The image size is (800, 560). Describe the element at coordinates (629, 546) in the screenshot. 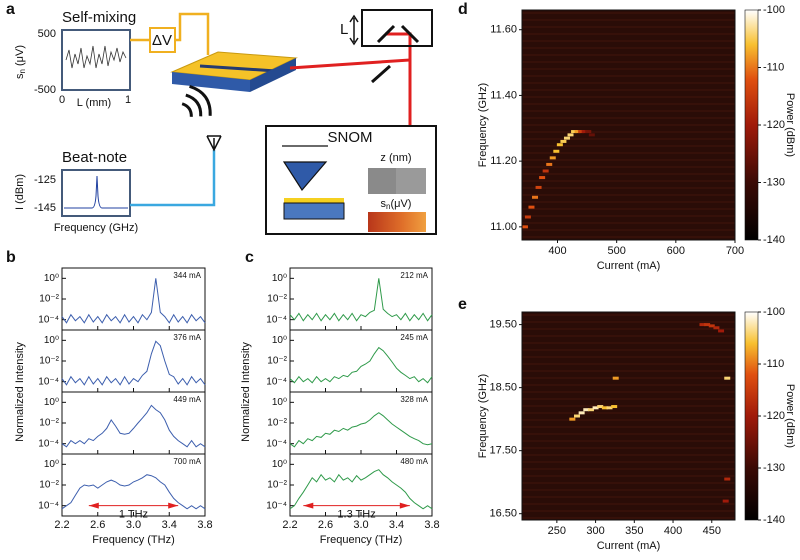

I see `x-axis-label: Current (mA)` at that location.